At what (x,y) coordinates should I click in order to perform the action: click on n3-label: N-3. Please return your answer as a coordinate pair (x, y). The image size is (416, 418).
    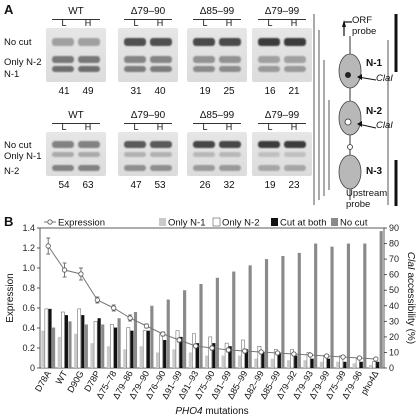
    Looking at the image, I should click on (374, 171).